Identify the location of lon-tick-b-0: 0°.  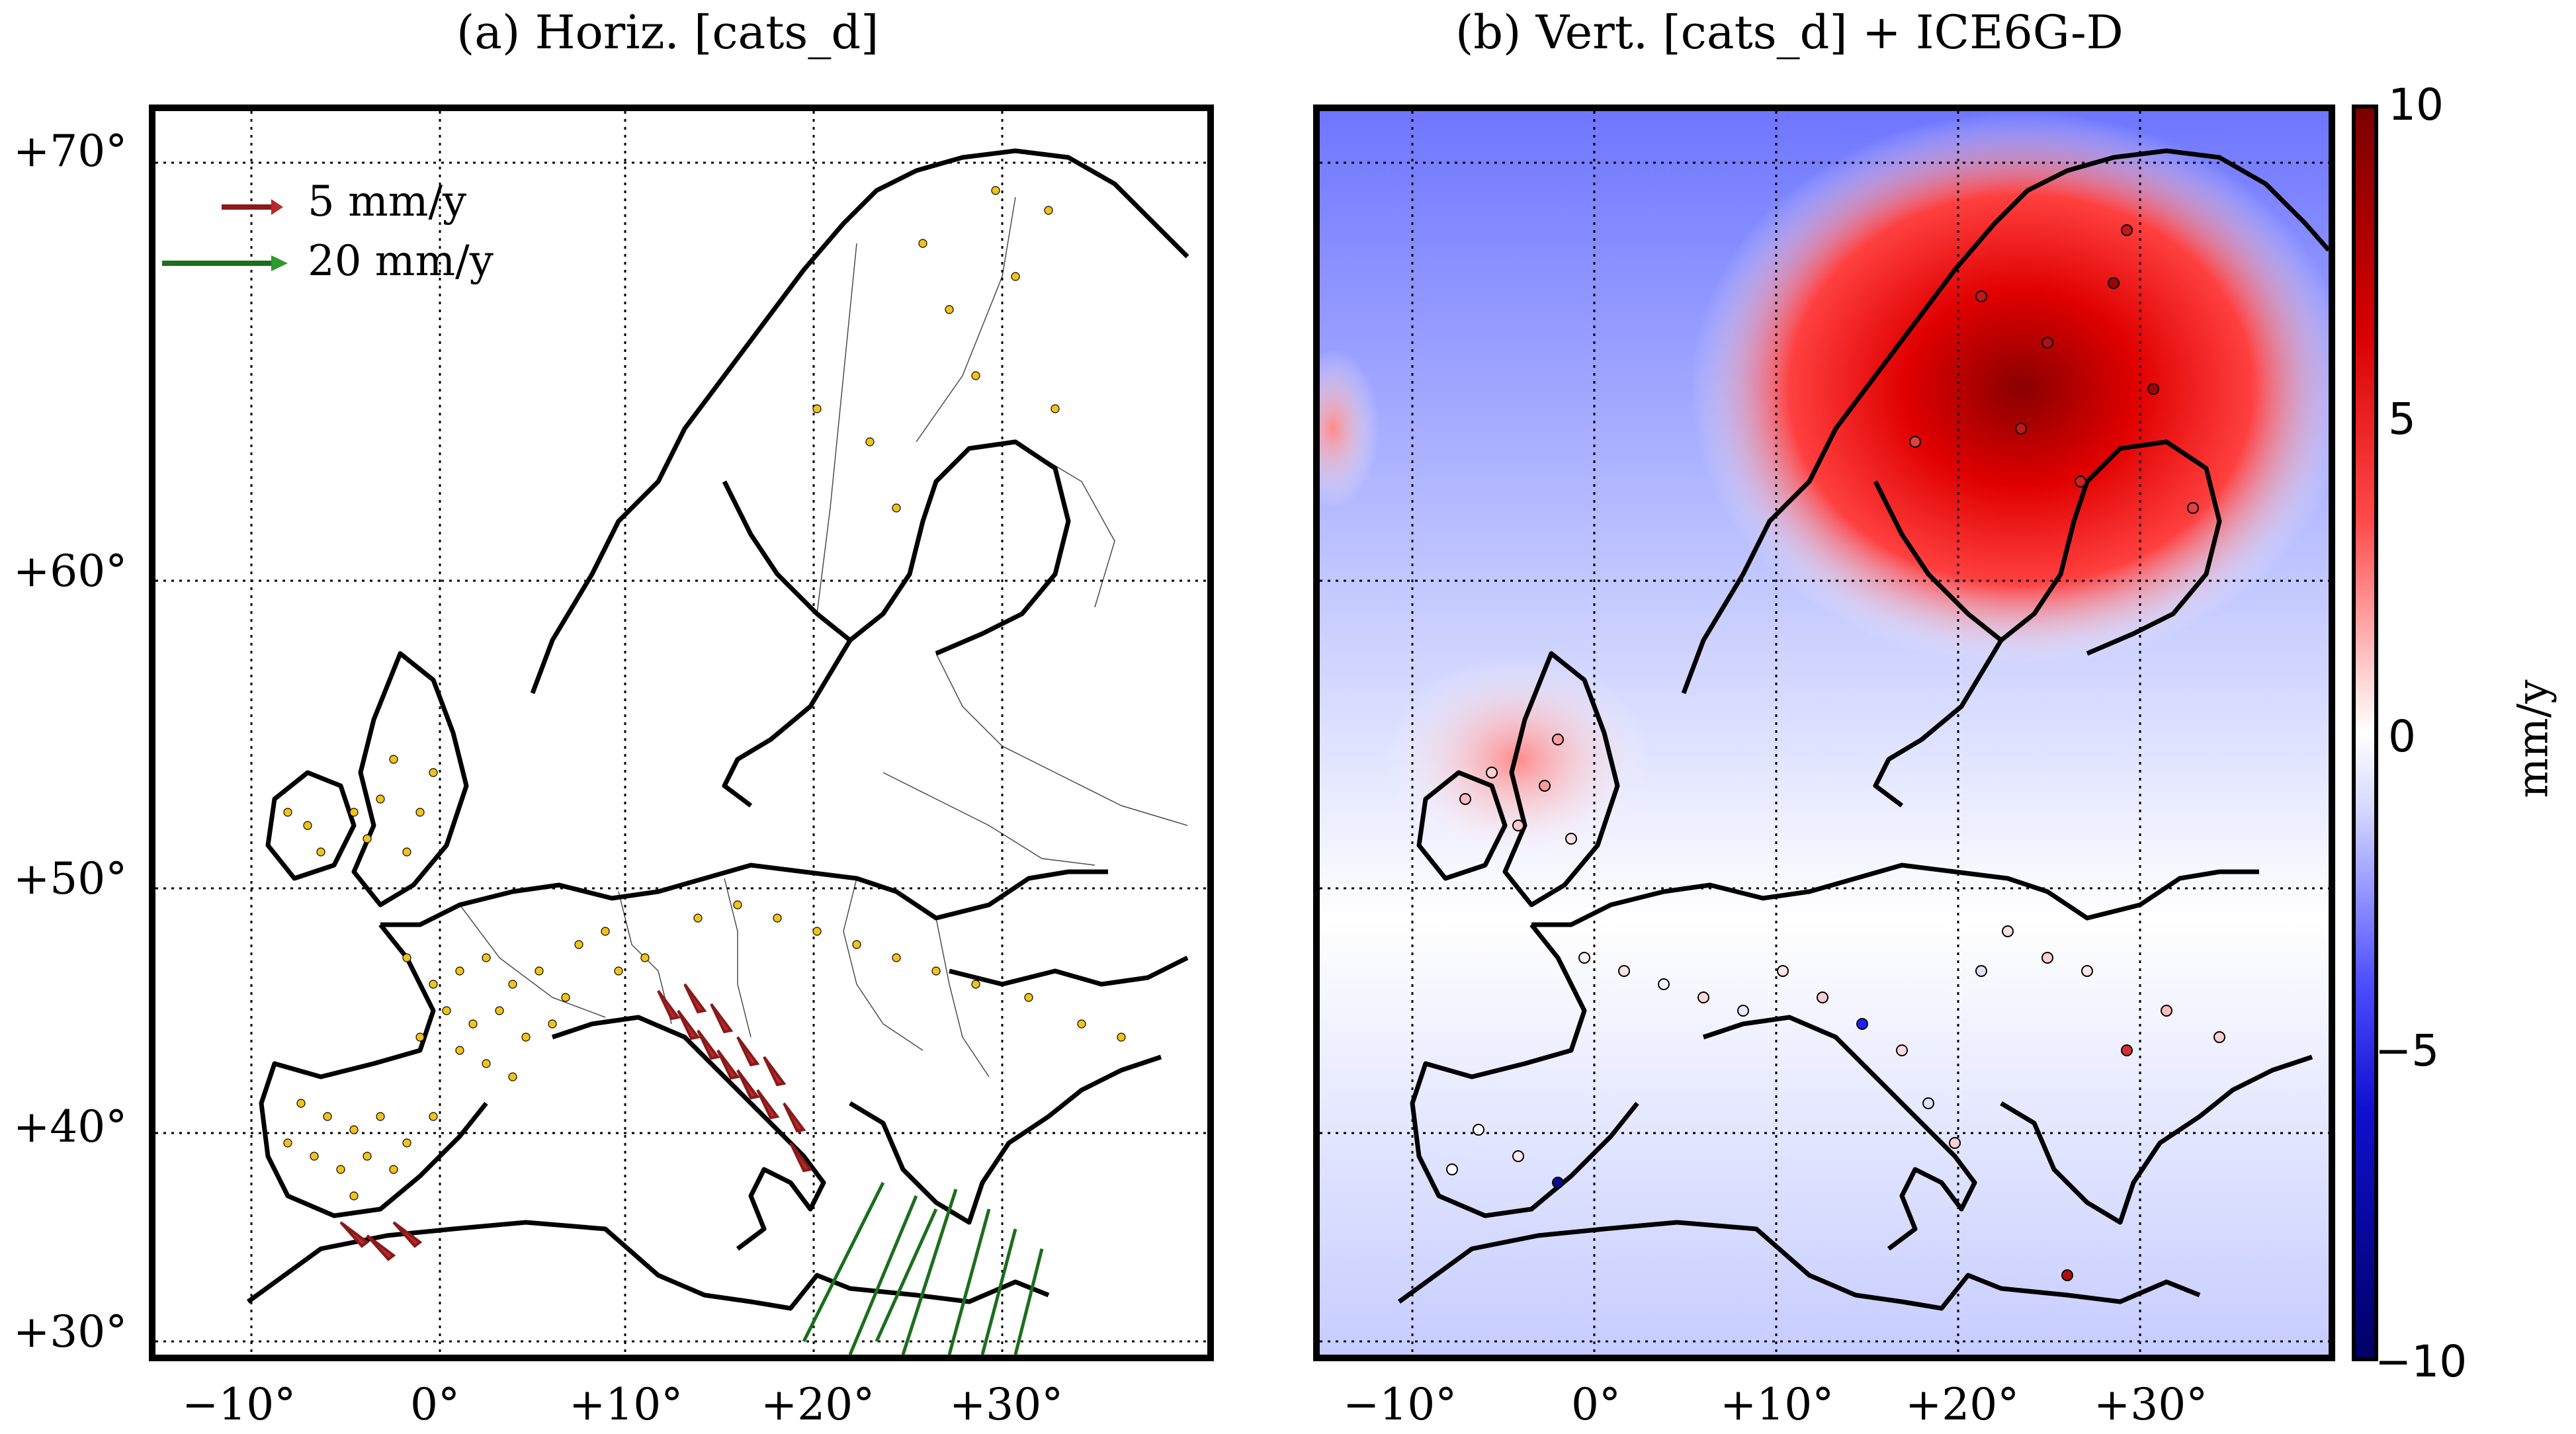
(1596, 1404).